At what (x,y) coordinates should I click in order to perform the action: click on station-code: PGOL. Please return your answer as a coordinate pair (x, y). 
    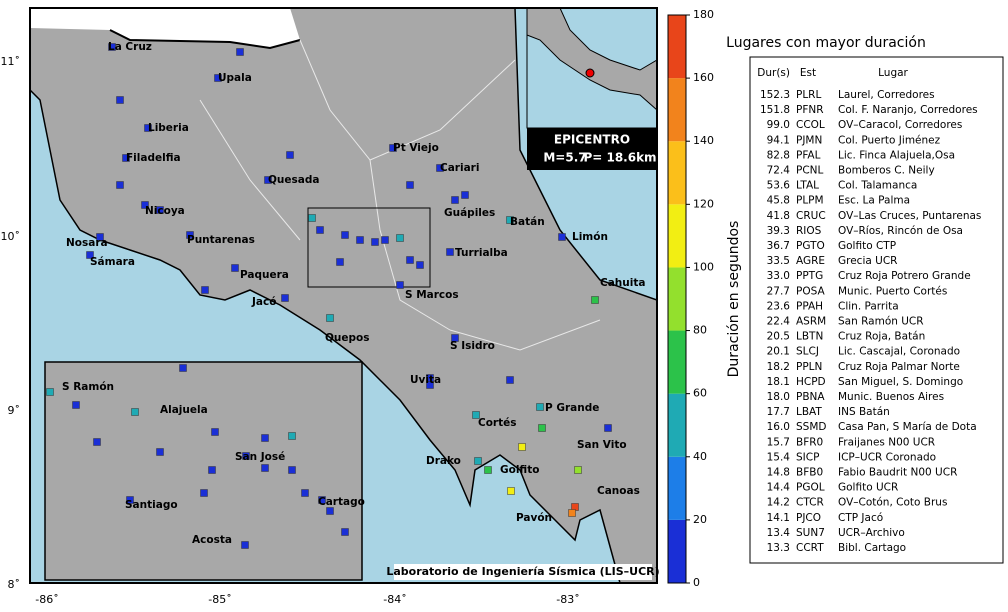
    Looking at the image, I should click on (810, 488).